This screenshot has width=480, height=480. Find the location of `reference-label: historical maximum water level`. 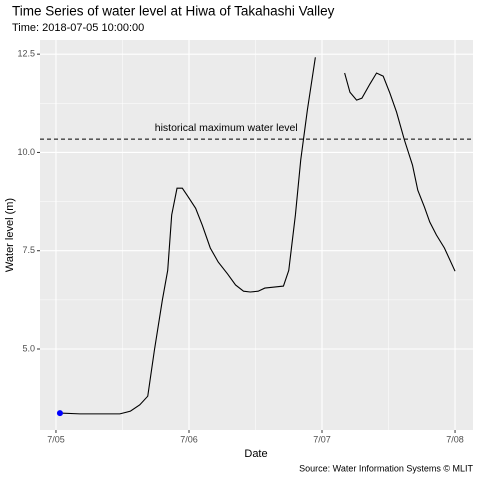

reference-label: historical maximum water level is located at coordinates (226, 128).